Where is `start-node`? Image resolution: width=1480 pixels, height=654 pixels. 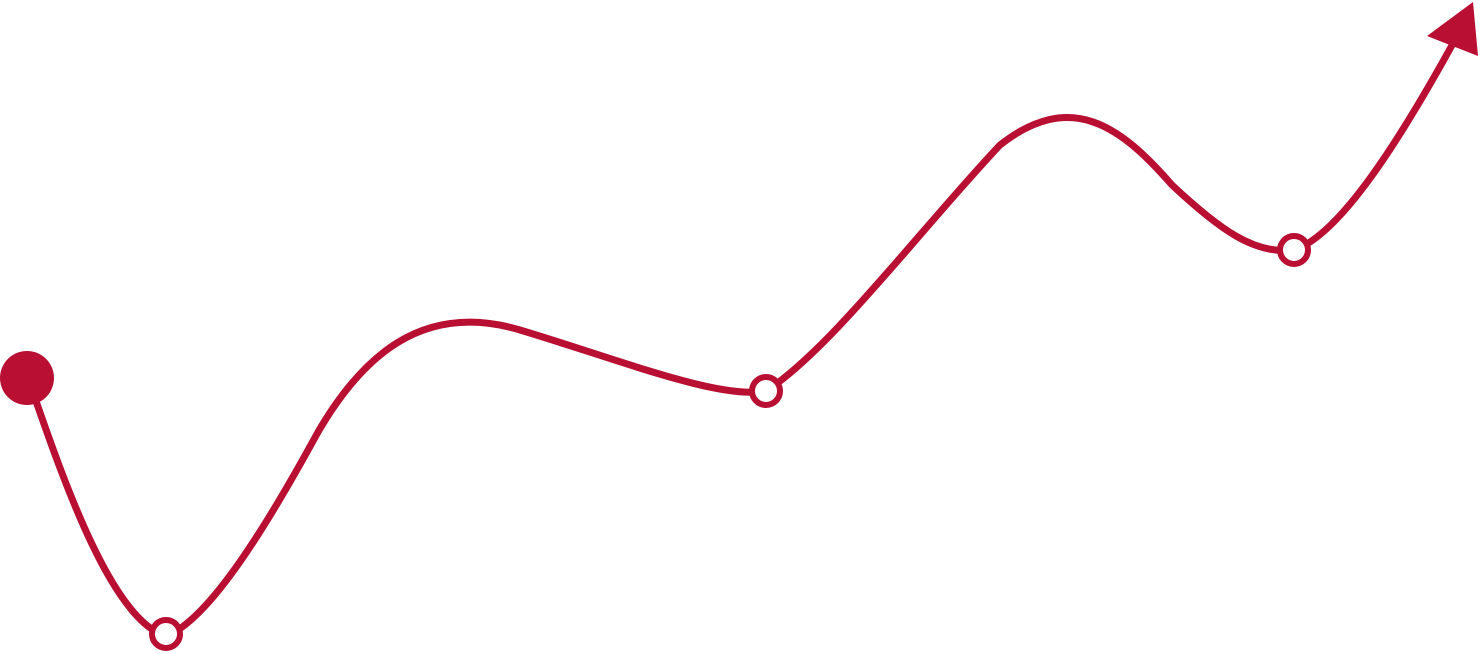
start-node is located at coordinates (27, 378).